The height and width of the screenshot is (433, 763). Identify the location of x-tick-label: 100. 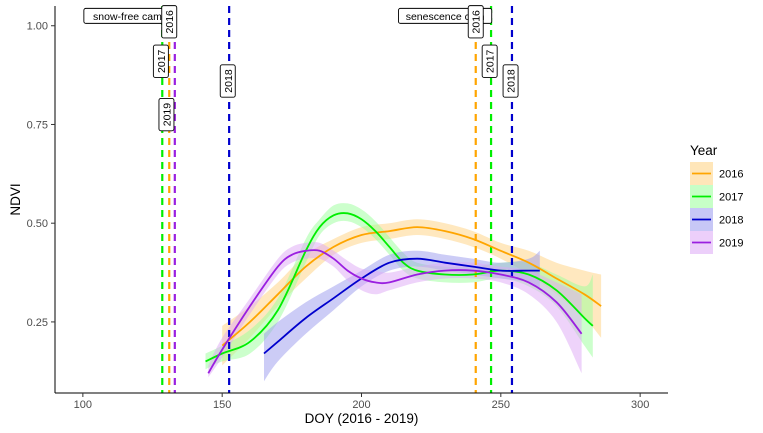
(83, 405).